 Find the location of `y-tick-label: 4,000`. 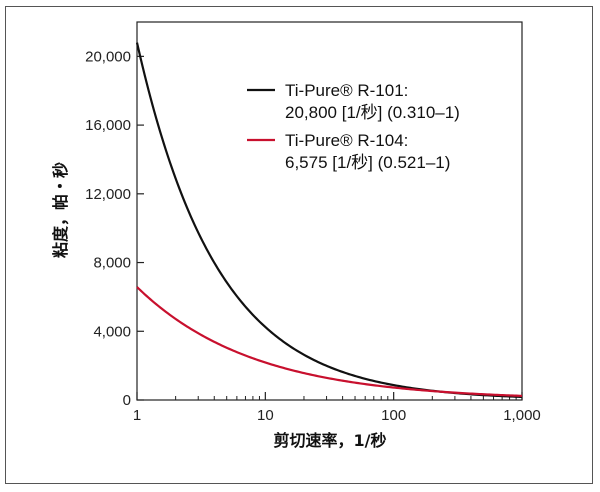

y-tick-label: 4,000 is located at coordinates (112, 331).